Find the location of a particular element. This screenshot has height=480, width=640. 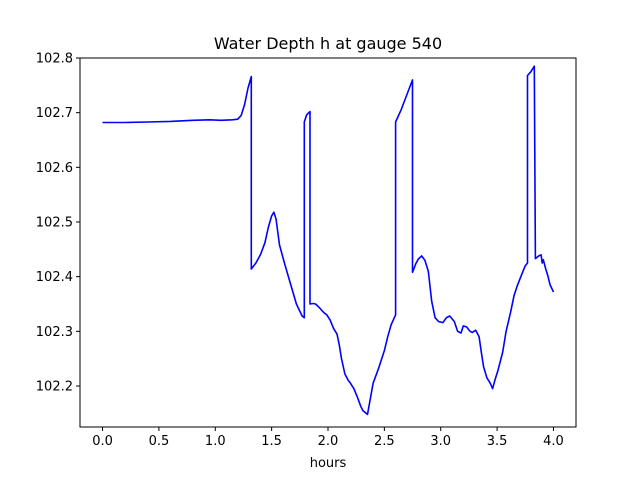

y-tick-label: 102.6 is located at coordinates (54, 168).